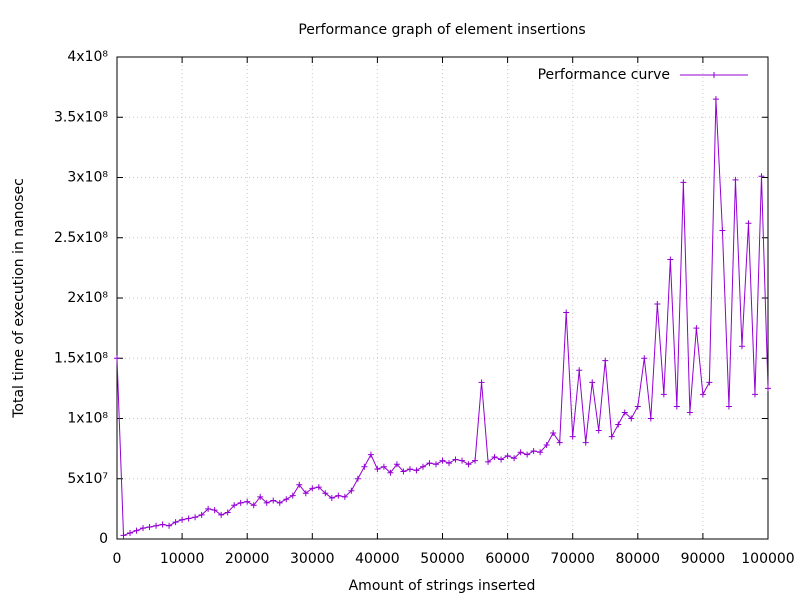  I want to click on y-tick-label: 4x10⁸, so click(87, 57).